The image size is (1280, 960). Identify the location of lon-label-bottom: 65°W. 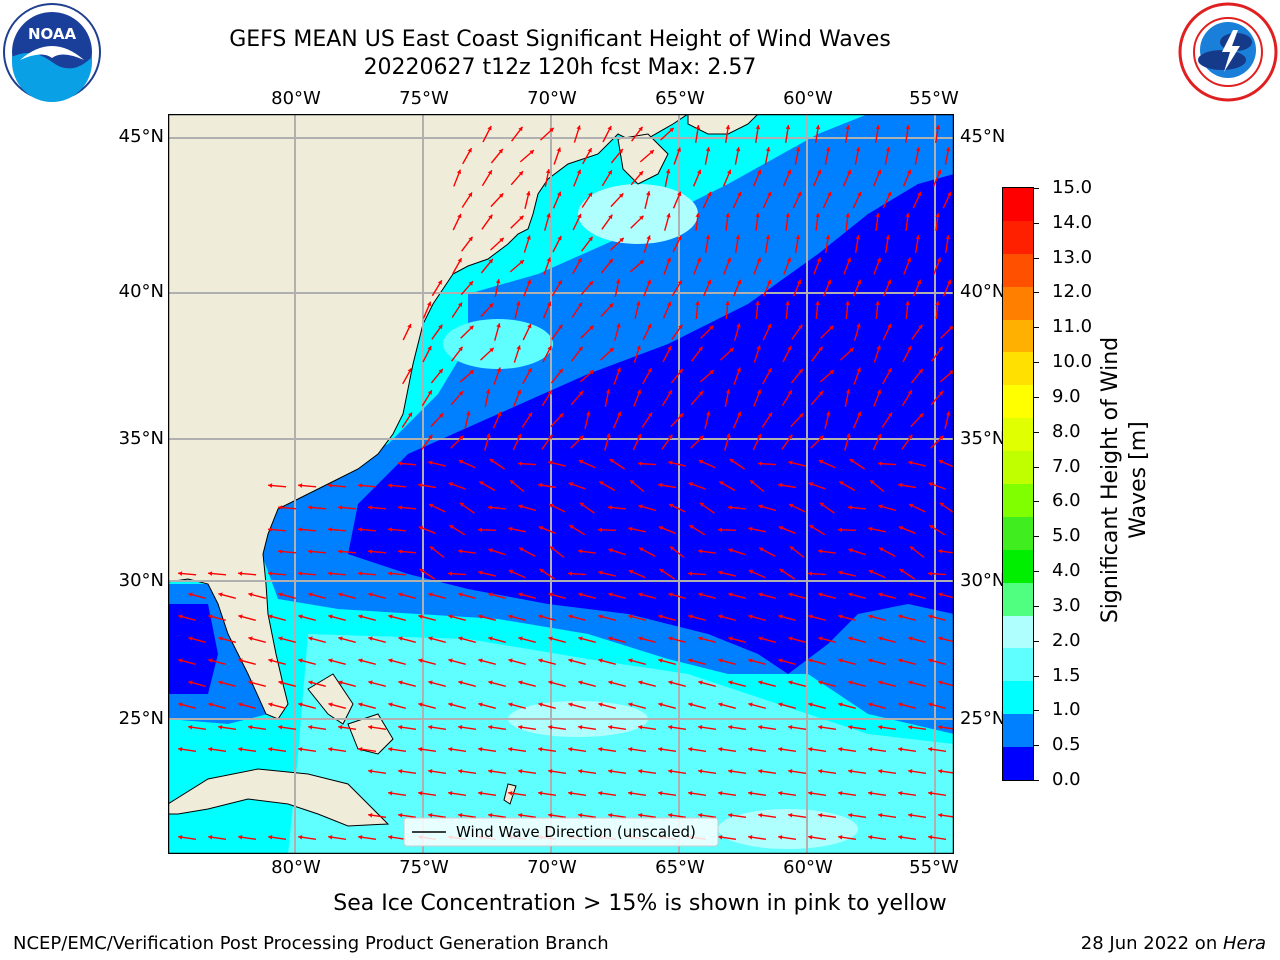
(680, 867).